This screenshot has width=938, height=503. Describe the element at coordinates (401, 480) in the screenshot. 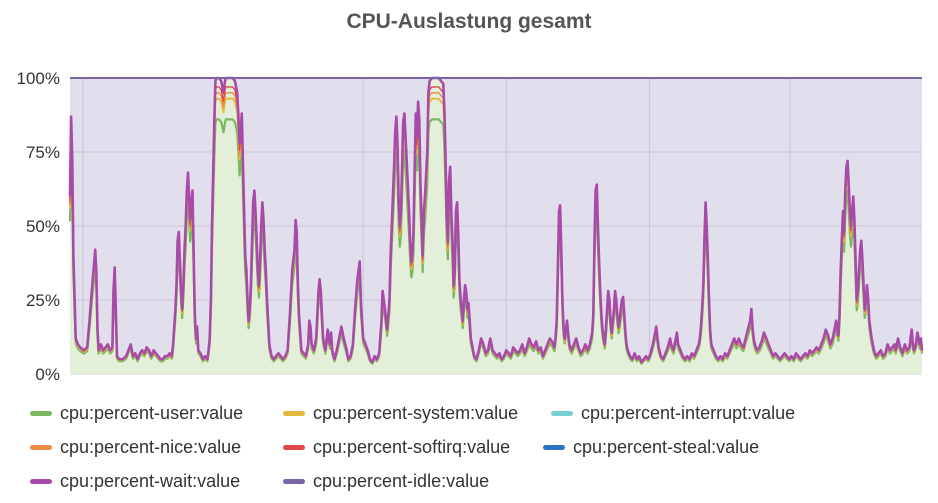

I see `legend-label: cpu:percent-idle:value` at that location.